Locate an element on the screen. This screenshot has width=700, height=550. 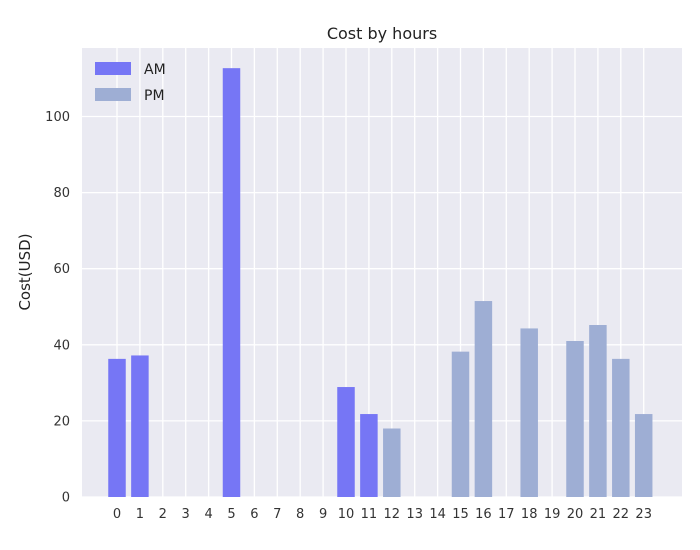
x-tick-label: 11 is located at coordinates (369, 514).